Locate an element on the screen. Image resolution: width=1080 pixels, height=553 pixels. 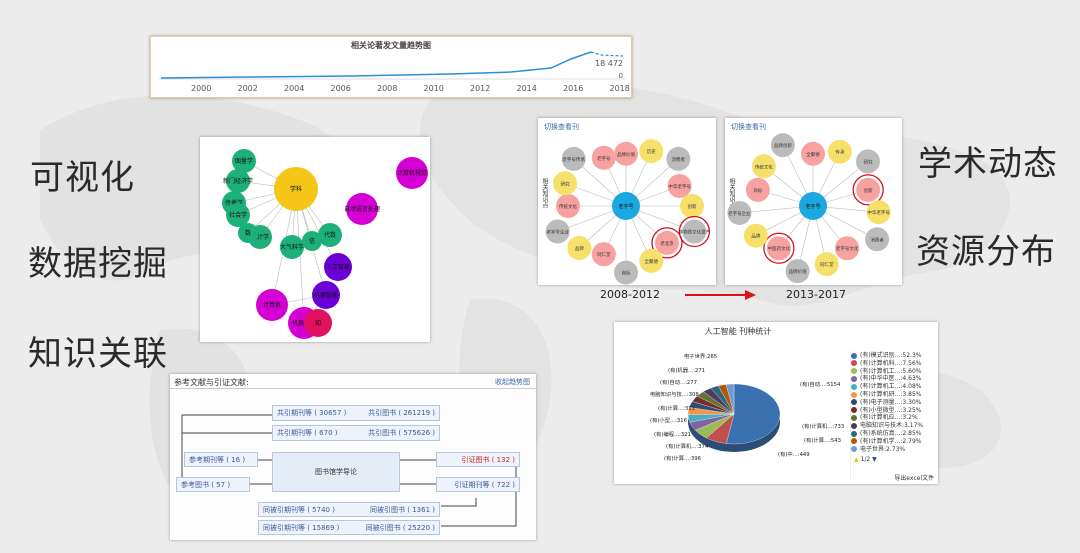
co-cited-by-box-2: 同被引期刊等 ( 15869 ) 同被引图书 ( 25220 ) is located at coordinates (349, 527).